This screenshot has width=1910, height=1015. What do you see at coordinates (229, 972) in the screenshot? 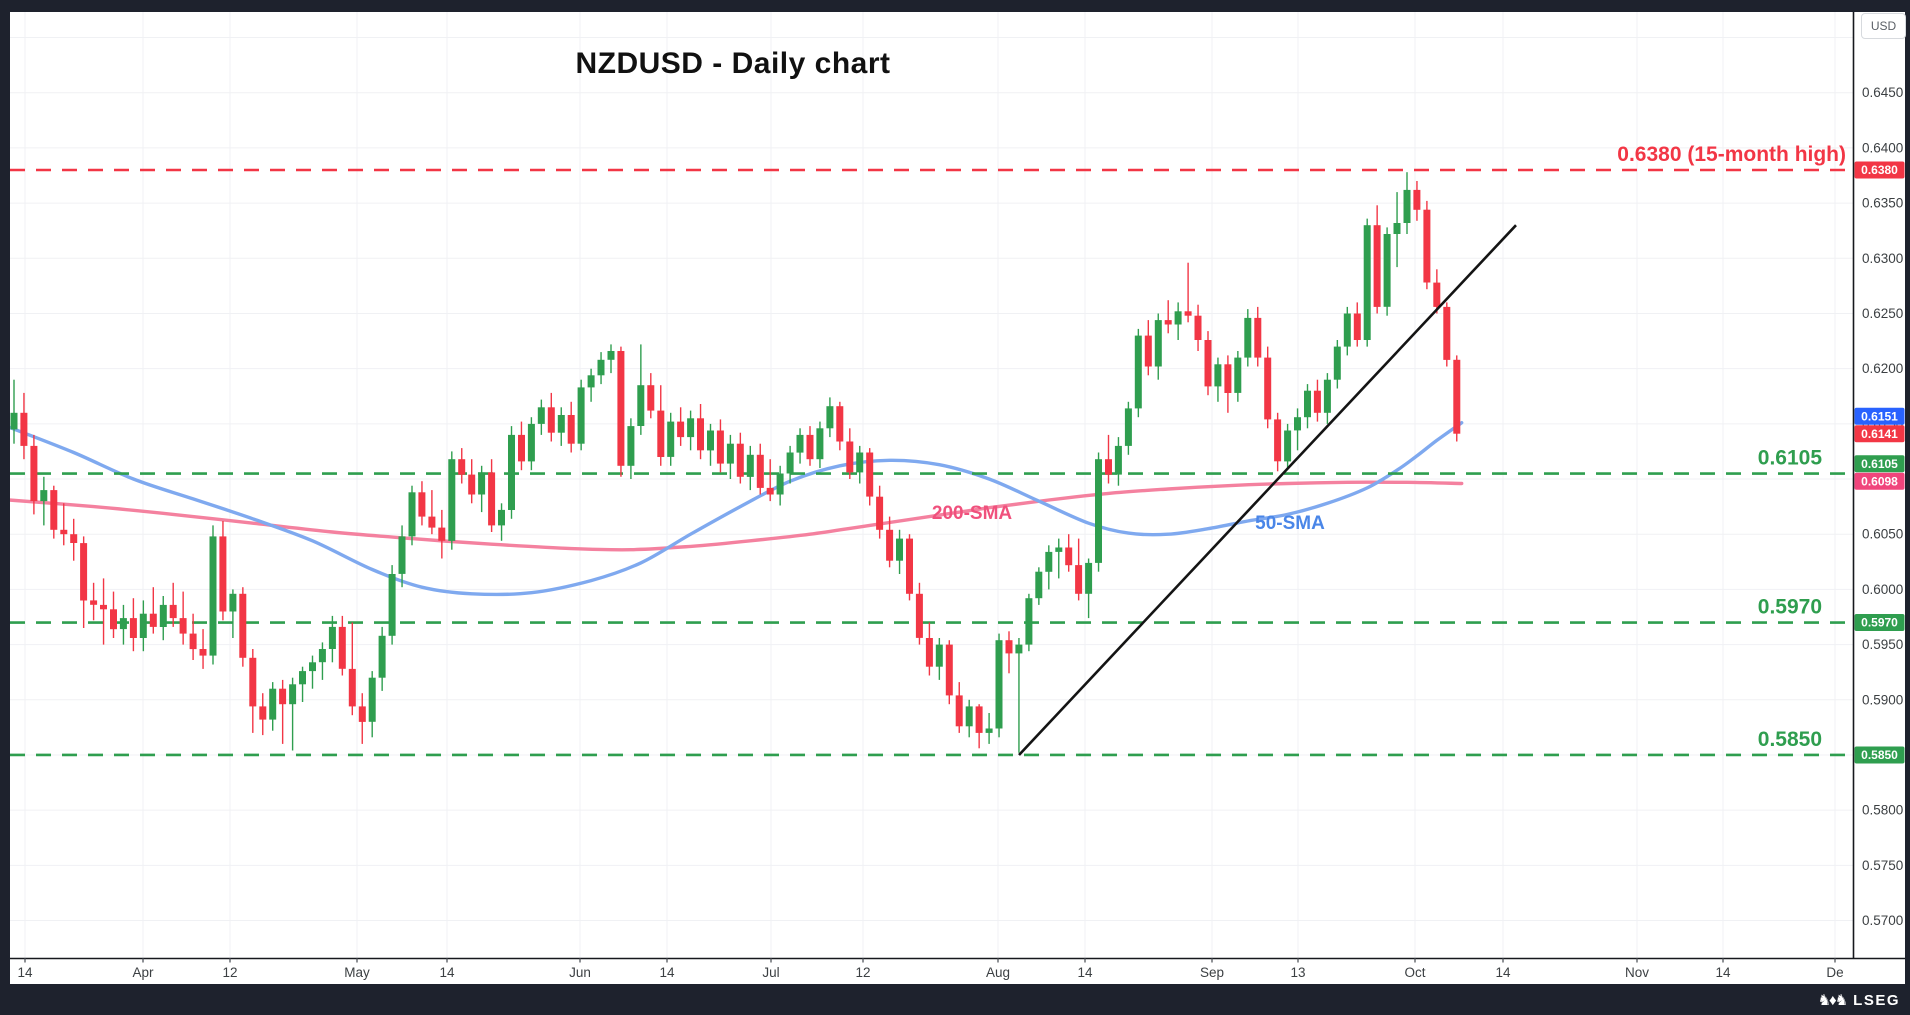
I see `x-axis-label: 12` at bounding box center [229, 972].